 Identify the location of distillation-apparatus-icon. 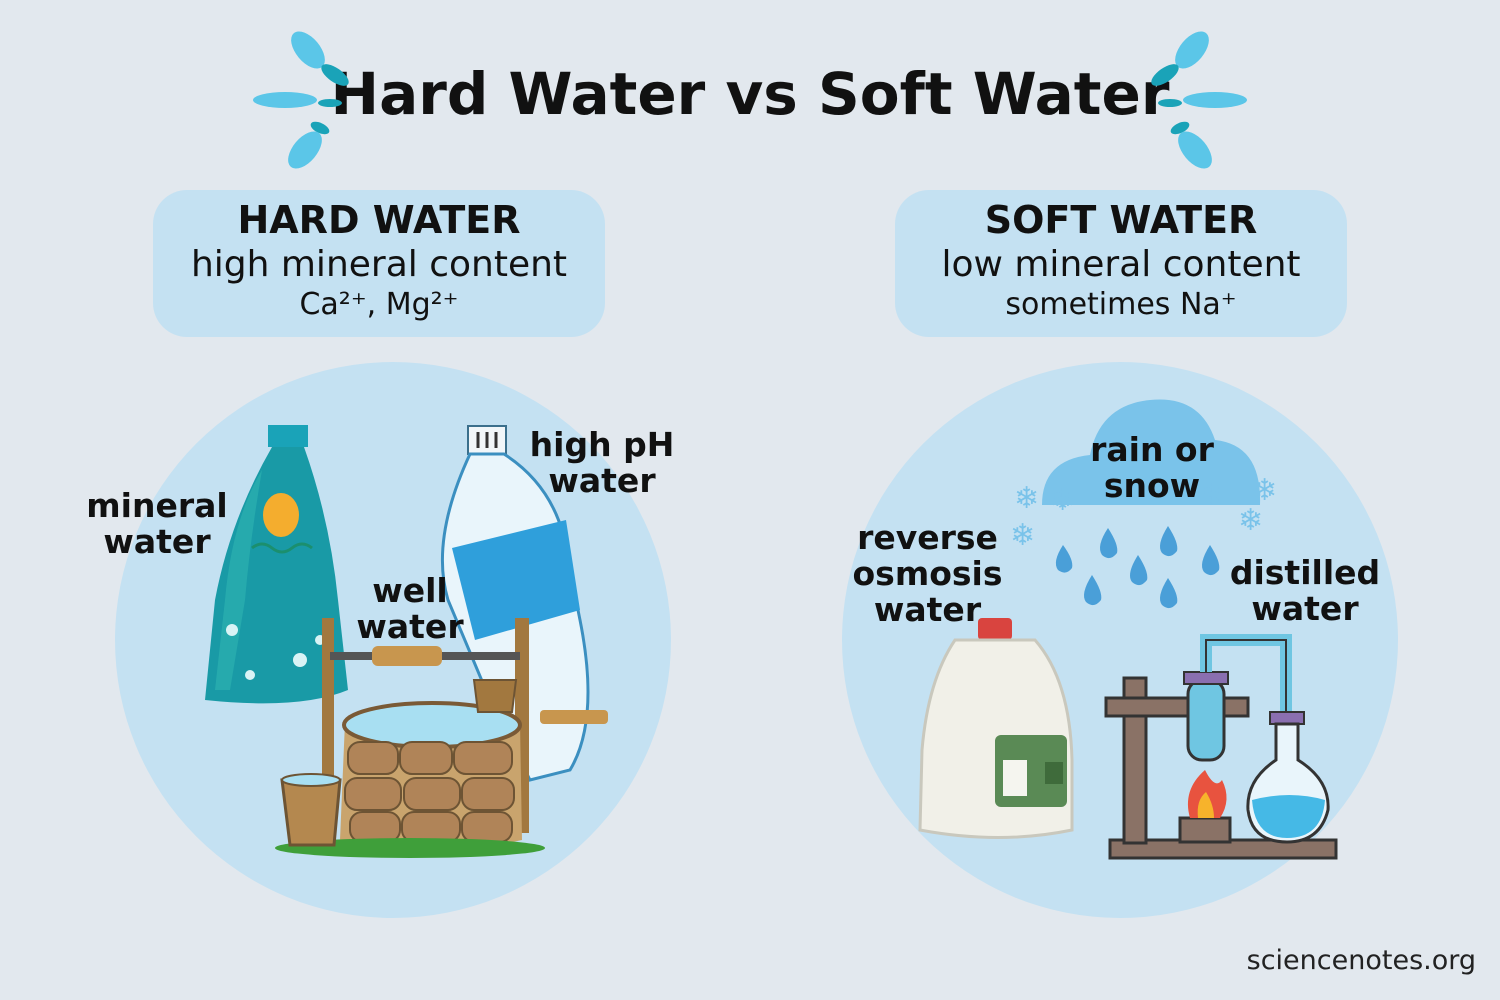
(1221, 747).